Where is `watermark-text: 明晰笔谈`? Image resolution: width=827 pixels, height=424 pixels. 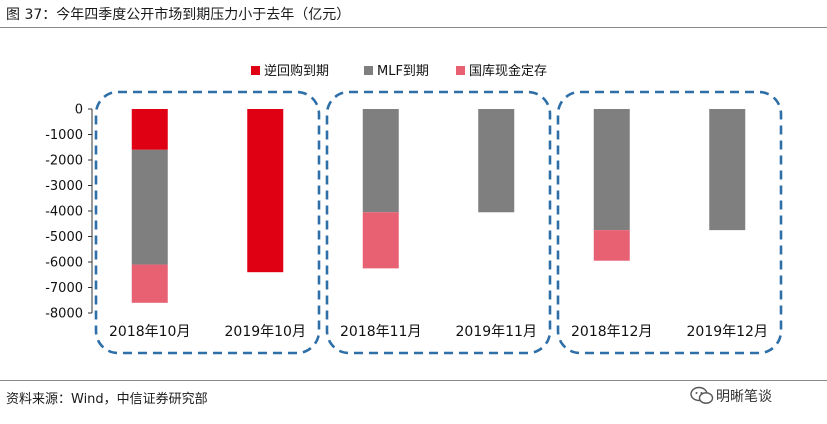 watermark-text: 明晰笔谈 is located at coordinates (744, 397).